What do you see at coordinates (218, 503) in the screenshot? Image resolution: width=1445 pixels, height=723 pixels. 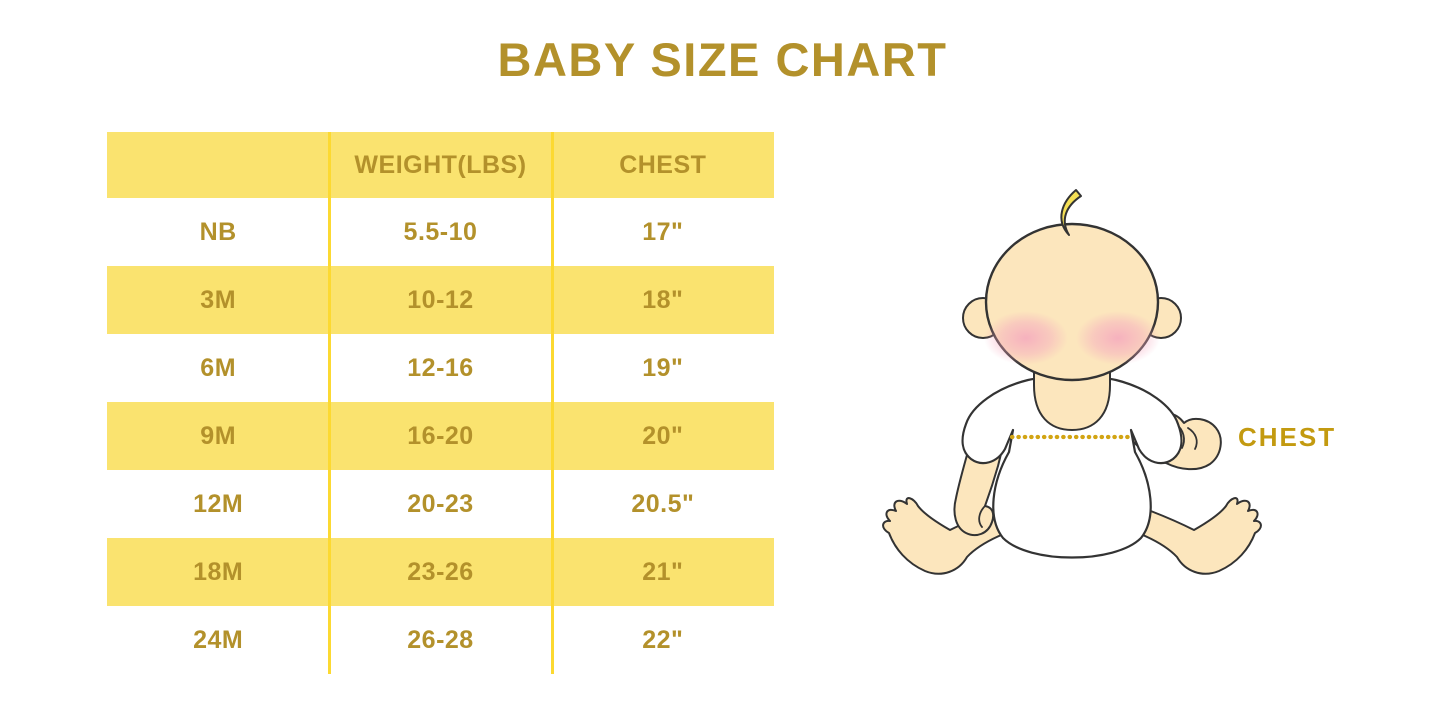 I see `size-cell: 12M` at bounding box center [218, 503].